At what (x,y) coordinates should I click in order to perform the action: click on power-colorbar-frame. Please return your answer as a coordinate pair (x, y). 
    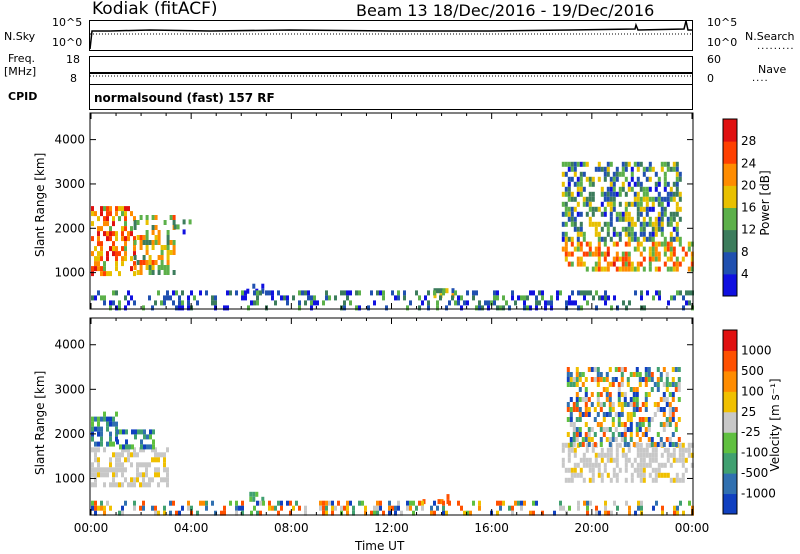
    Looking at the image, I should click on (730, 207).